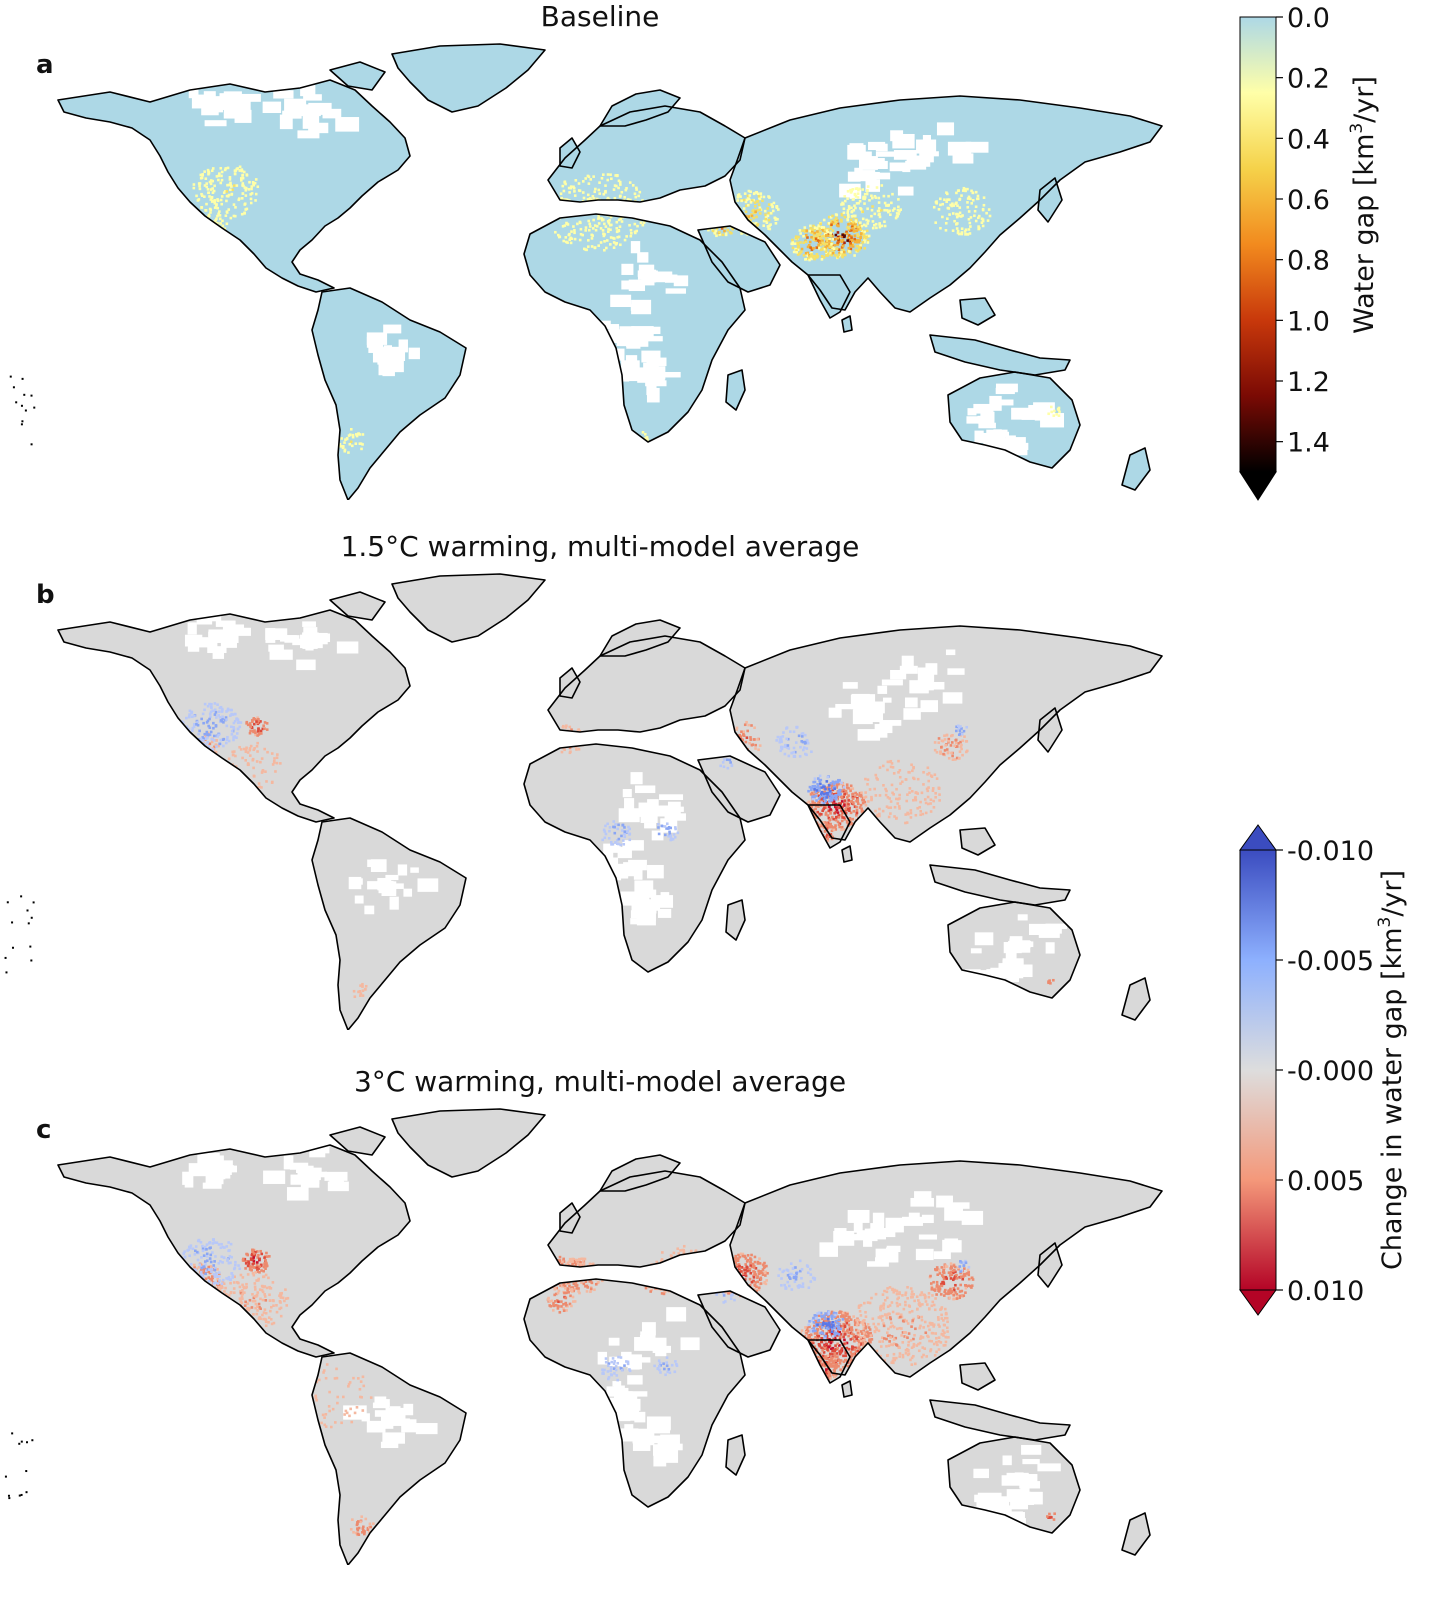  What do you see at coordinates (45, 595) in the screenshot?
I see `panel-letter: b` at bounding box center [45, 595].